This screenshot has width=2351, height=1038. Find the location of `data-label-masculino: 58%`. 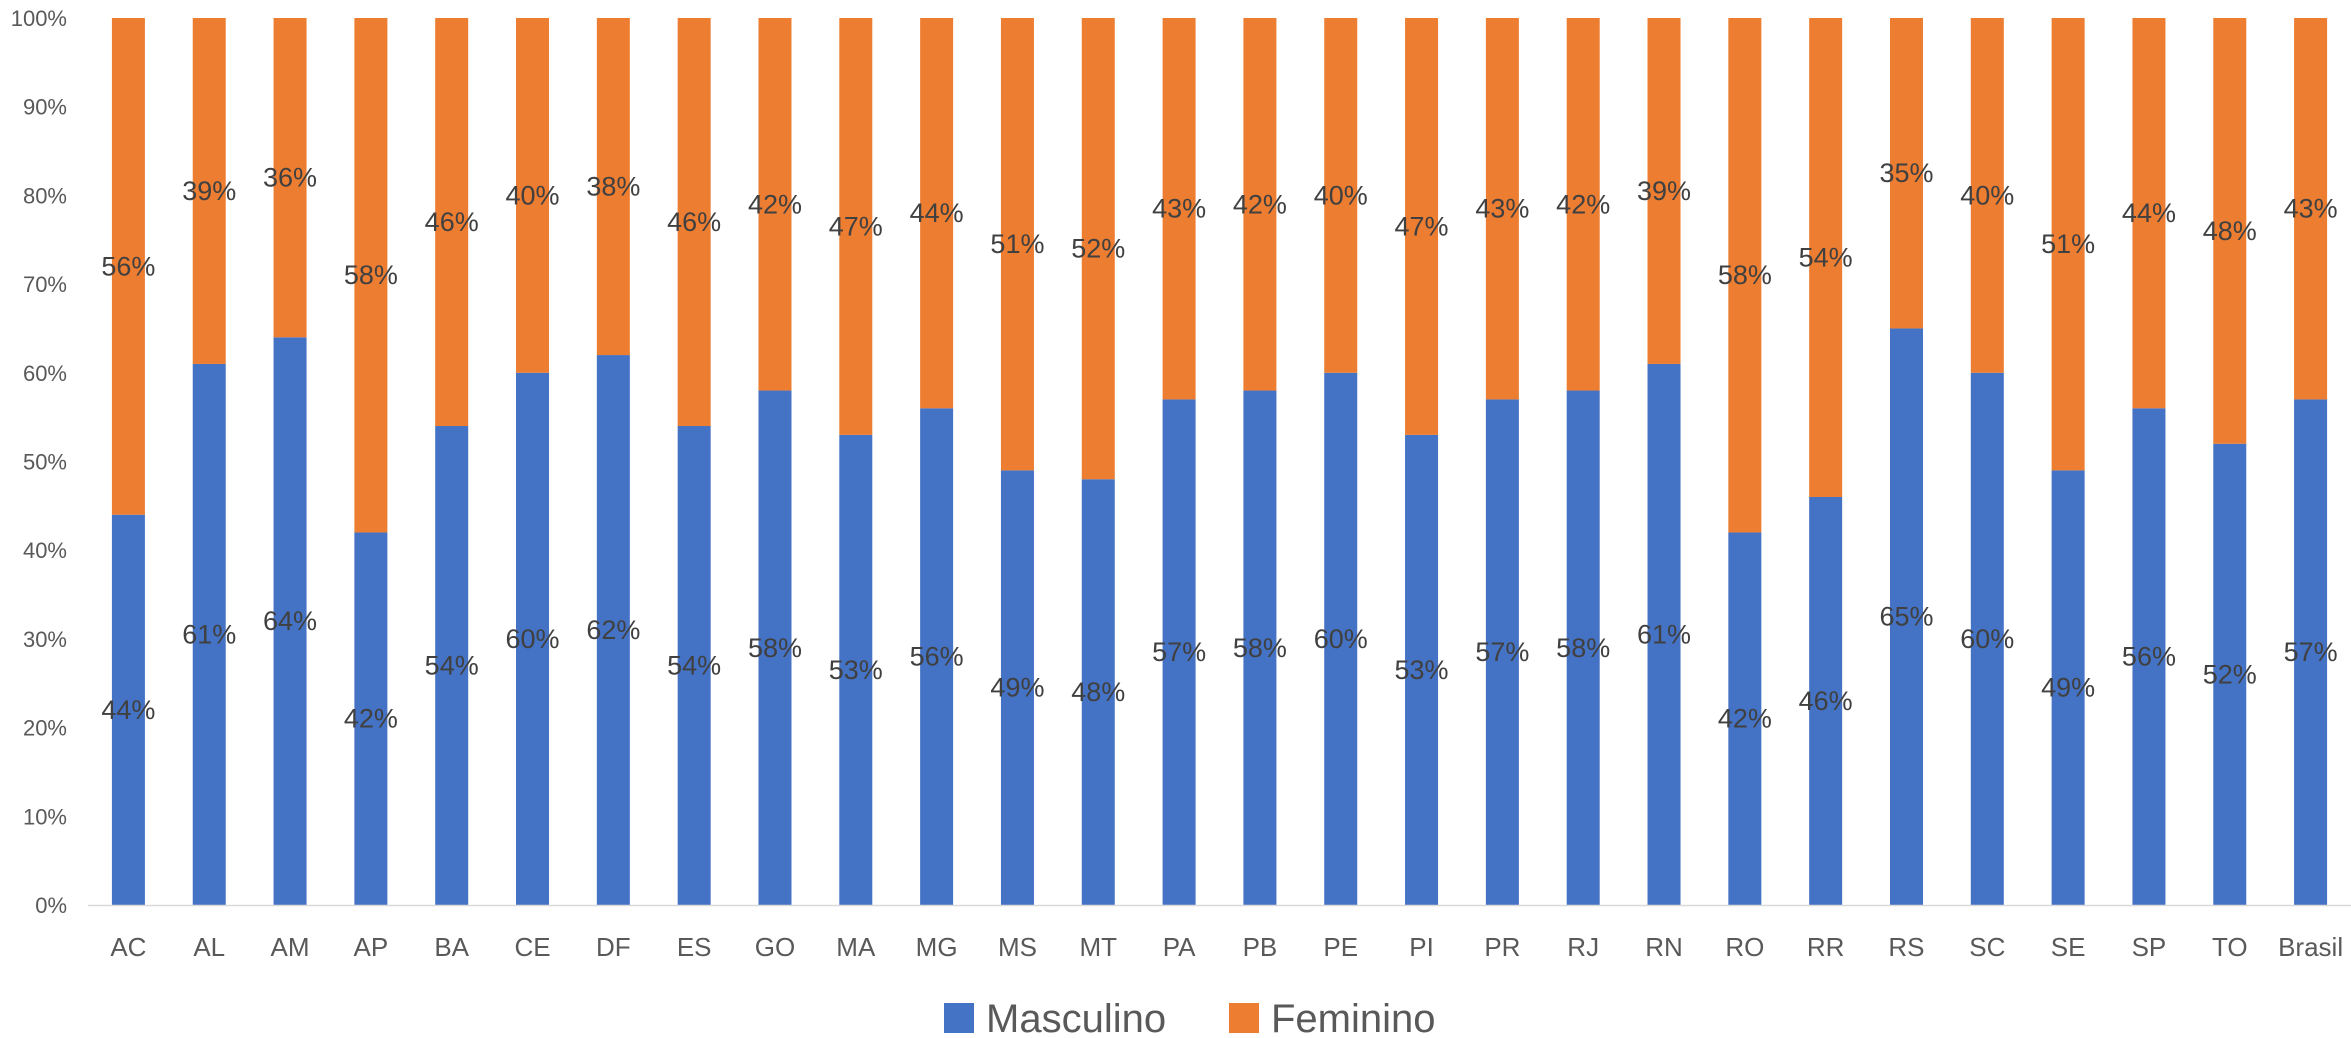

data-label-masculino: 58% is located at coordinates (1583, 648).